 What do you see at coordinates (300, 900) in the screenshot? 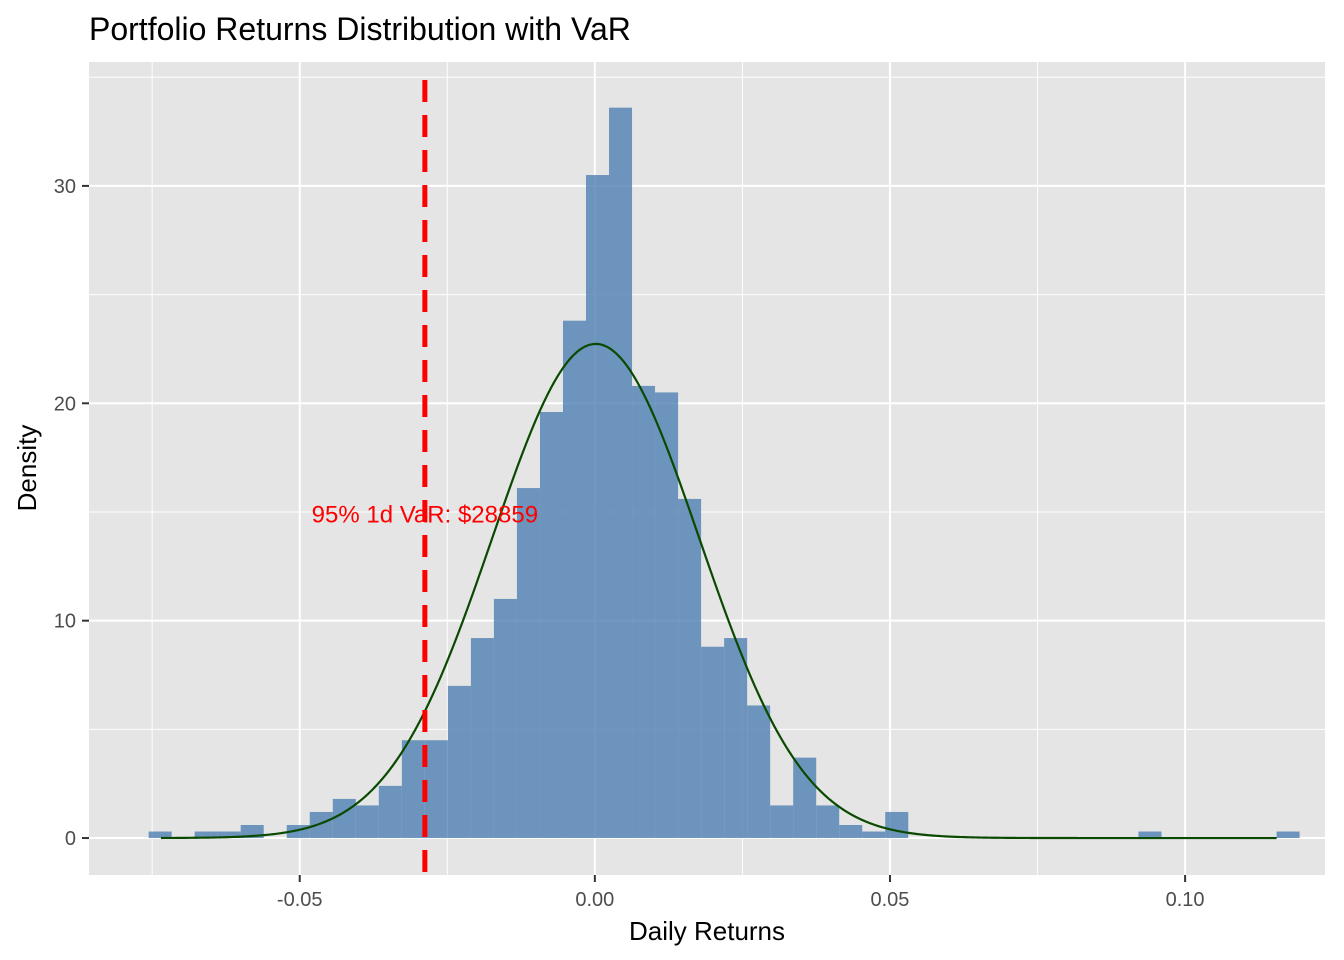
I see `x-tick-label: -0.05` at bounding box center [300, 900].